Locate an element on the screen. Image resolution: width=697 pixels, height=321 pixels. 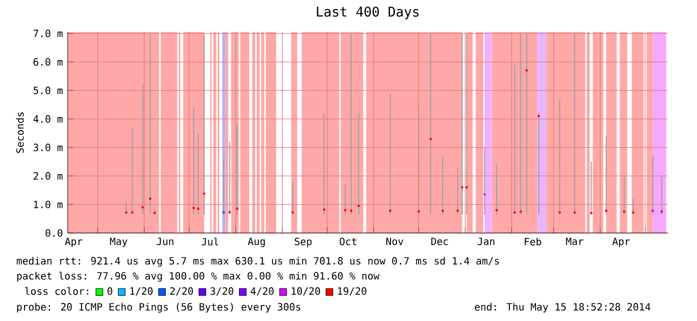
y-tick-label: 1.0 m is located at coordinates (48, 204).